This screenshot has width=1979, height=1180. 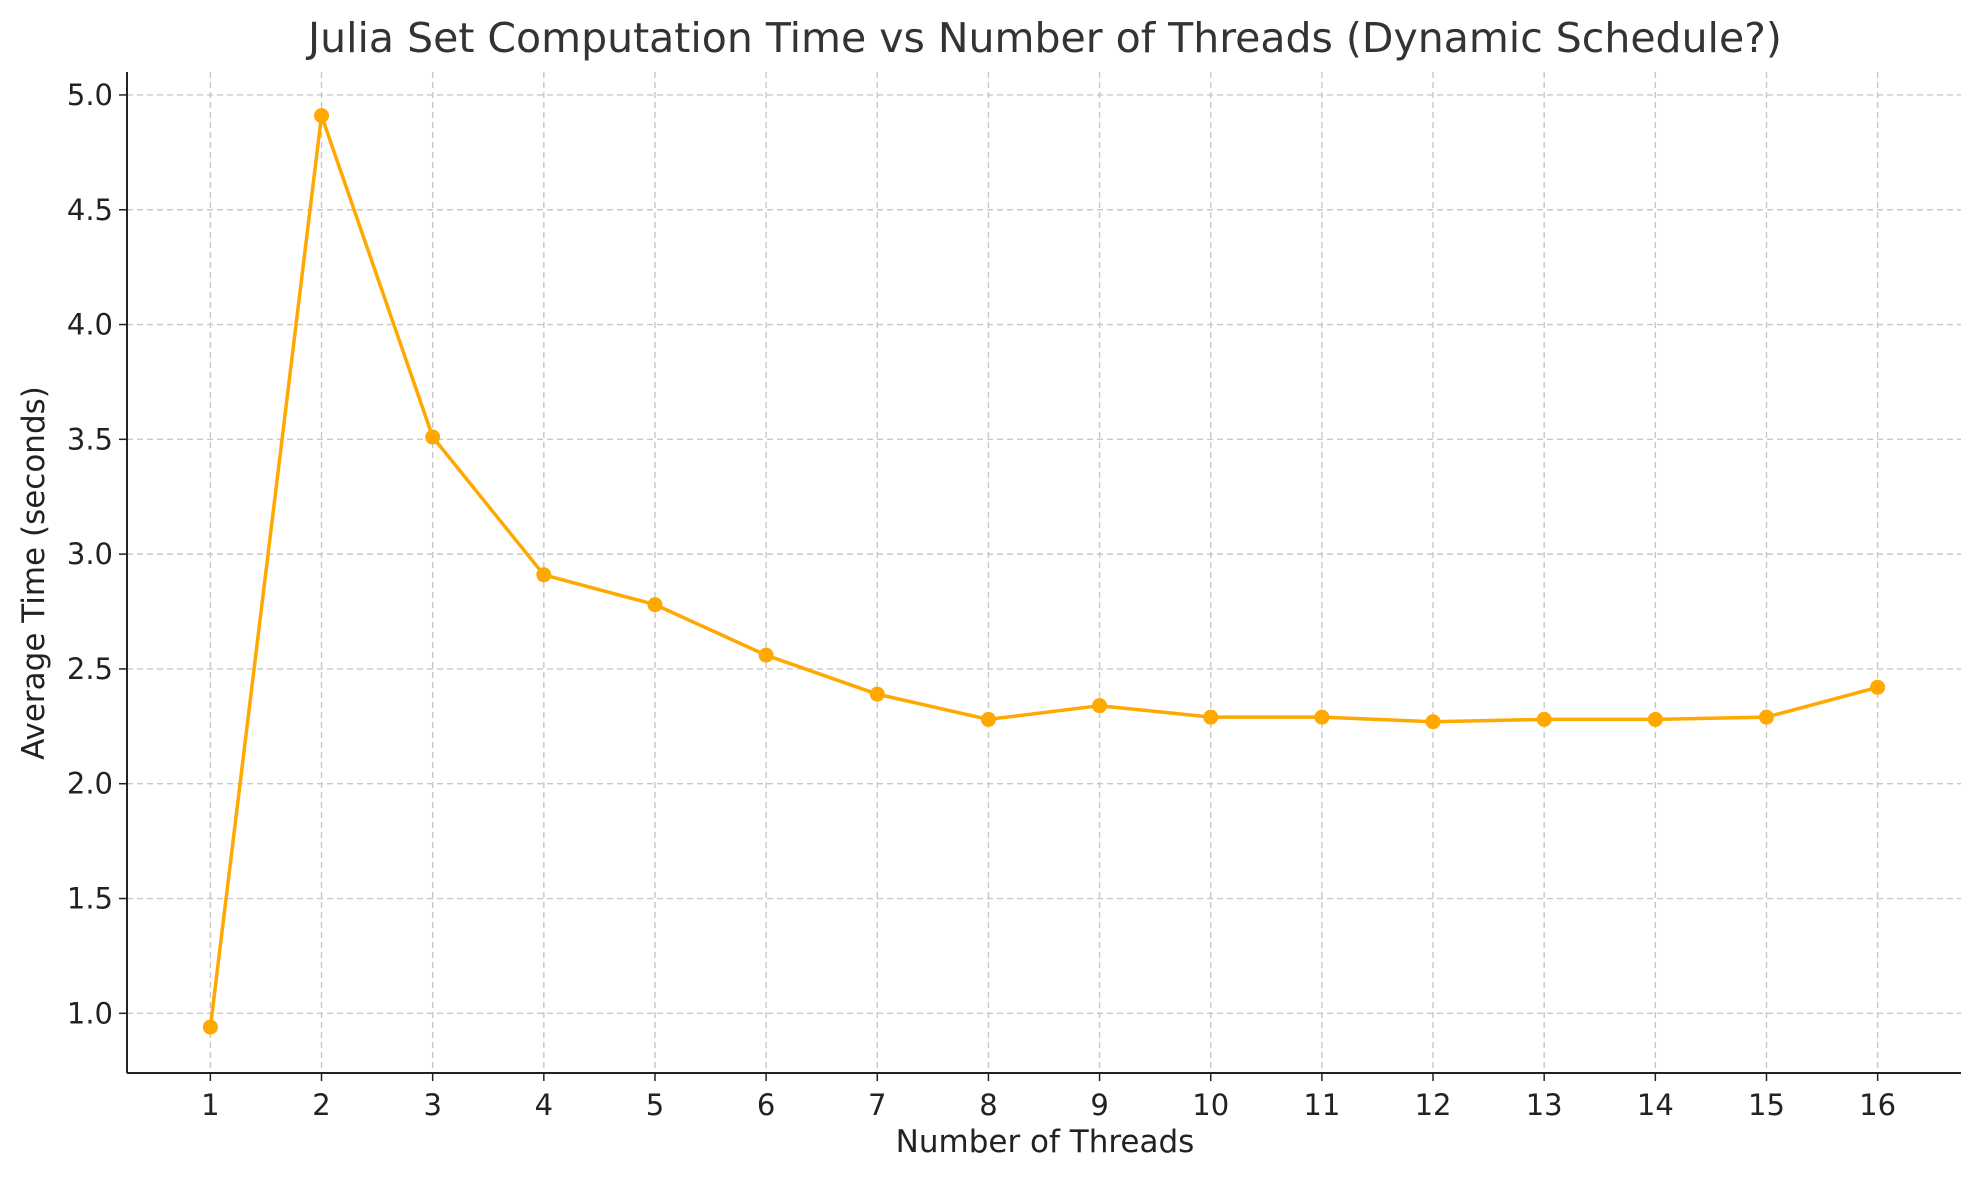 I want to click on x-tick-label: 9, so click(x=1099, y=1105).